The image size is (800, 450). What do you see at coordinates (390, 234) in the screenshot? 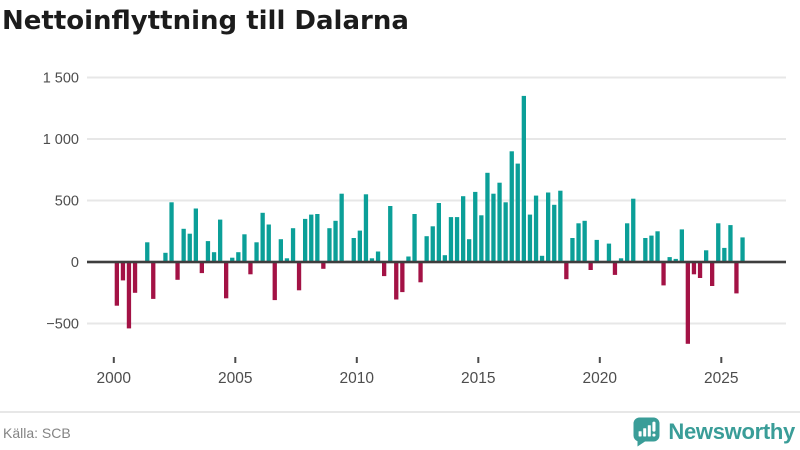
I see `bar-2011-Q2` at bounding box center [390, 234].